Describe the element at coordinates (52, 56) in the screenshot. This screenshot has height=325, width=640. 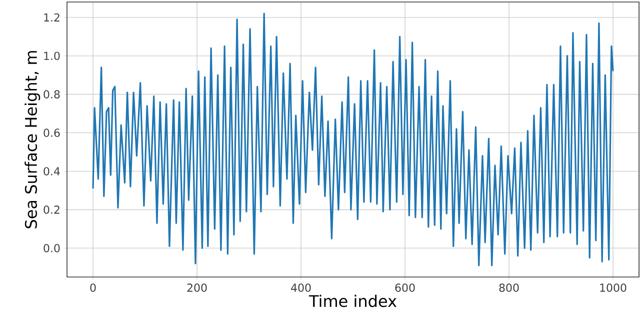
I see `y-tick-label: 1.0` at that location.